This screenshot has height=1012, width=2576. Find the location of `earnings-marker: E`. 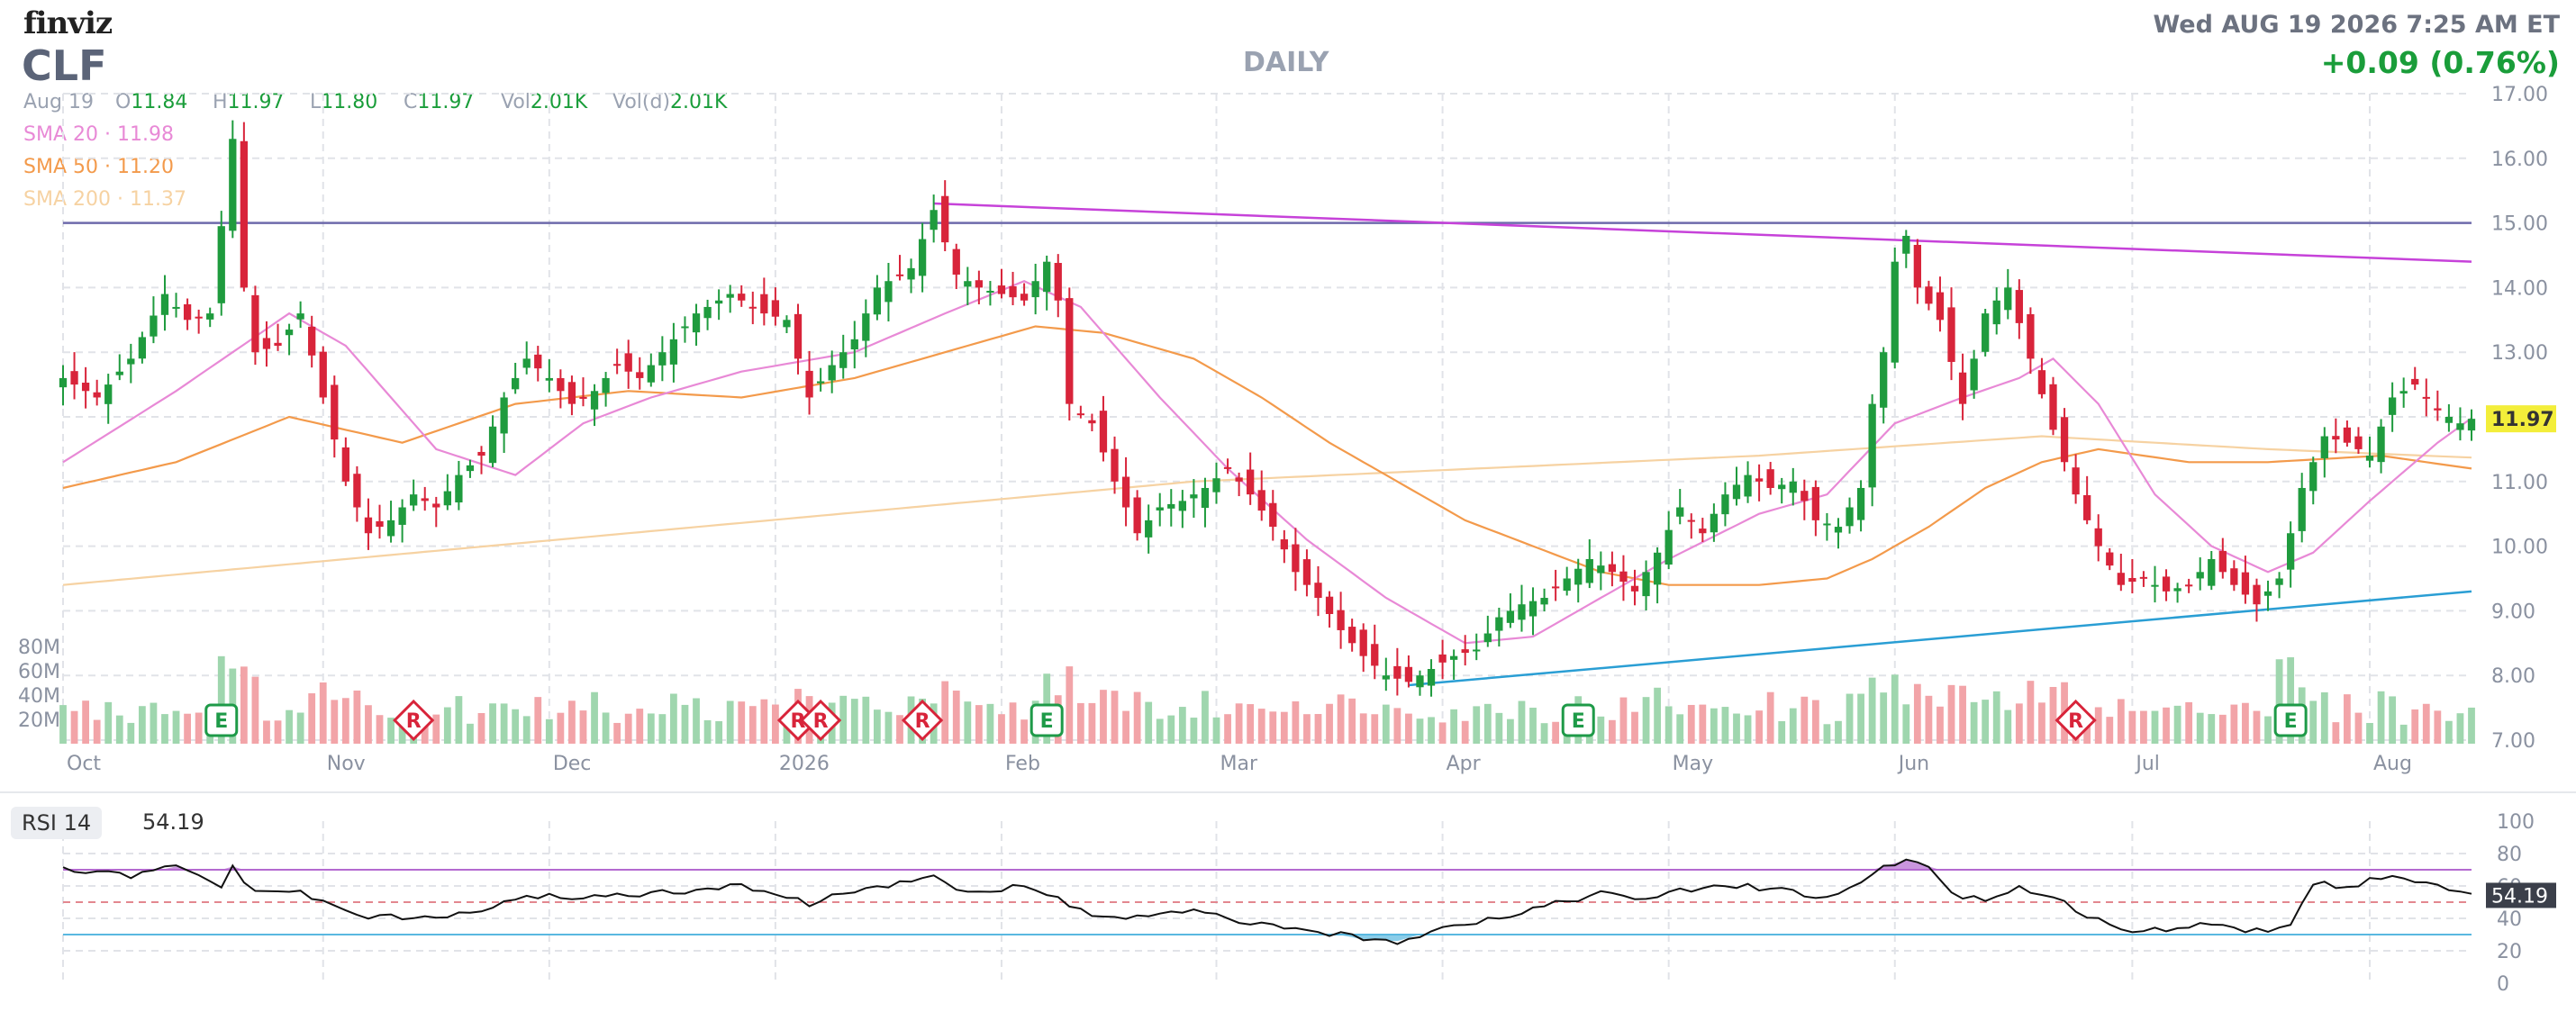

earnings-marker: E is located at coordinates (1046, 720).